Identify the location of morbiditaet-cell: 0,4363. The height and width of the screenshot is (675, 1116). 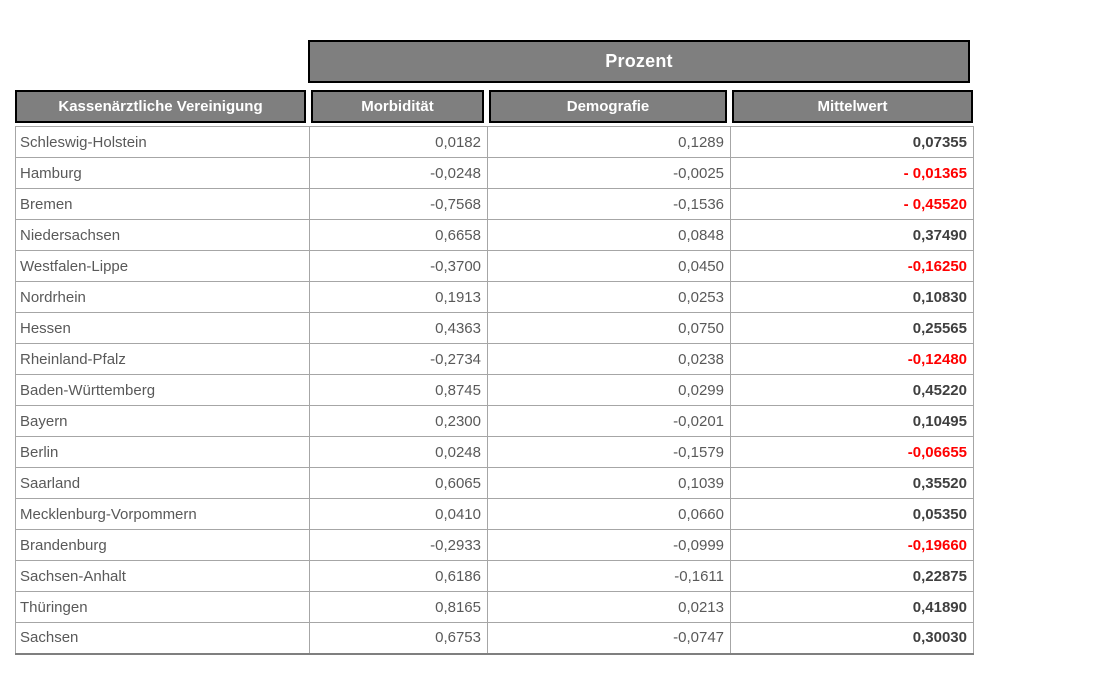
(398, 328).